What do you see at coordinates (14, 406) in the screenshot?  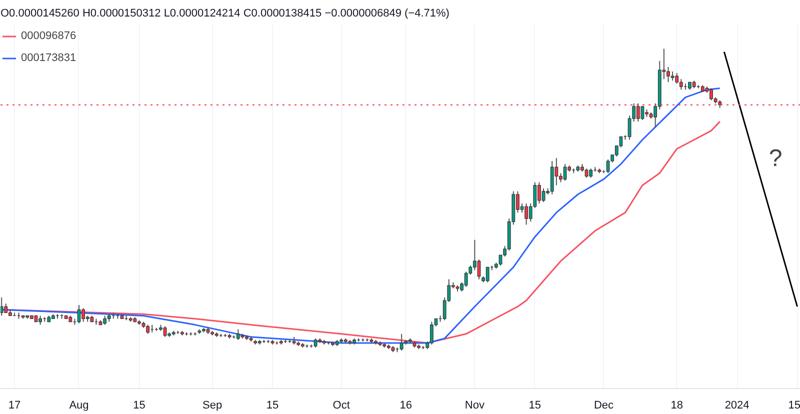 I see `x-tick-label: 17` at bounding box center [14, 406].